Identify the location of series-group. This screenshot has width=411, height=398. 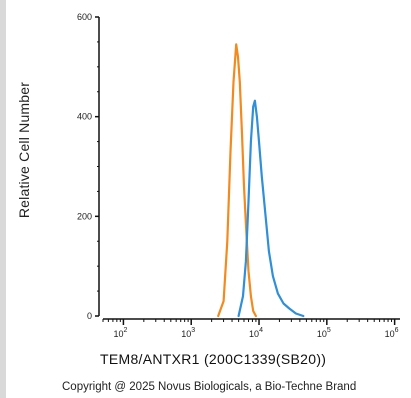
(261, 180).